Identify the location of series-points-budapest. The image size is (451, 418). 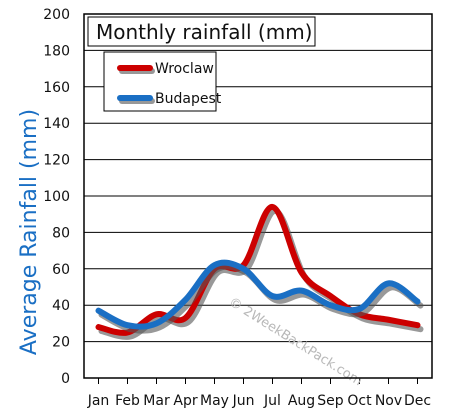
(258, 295).